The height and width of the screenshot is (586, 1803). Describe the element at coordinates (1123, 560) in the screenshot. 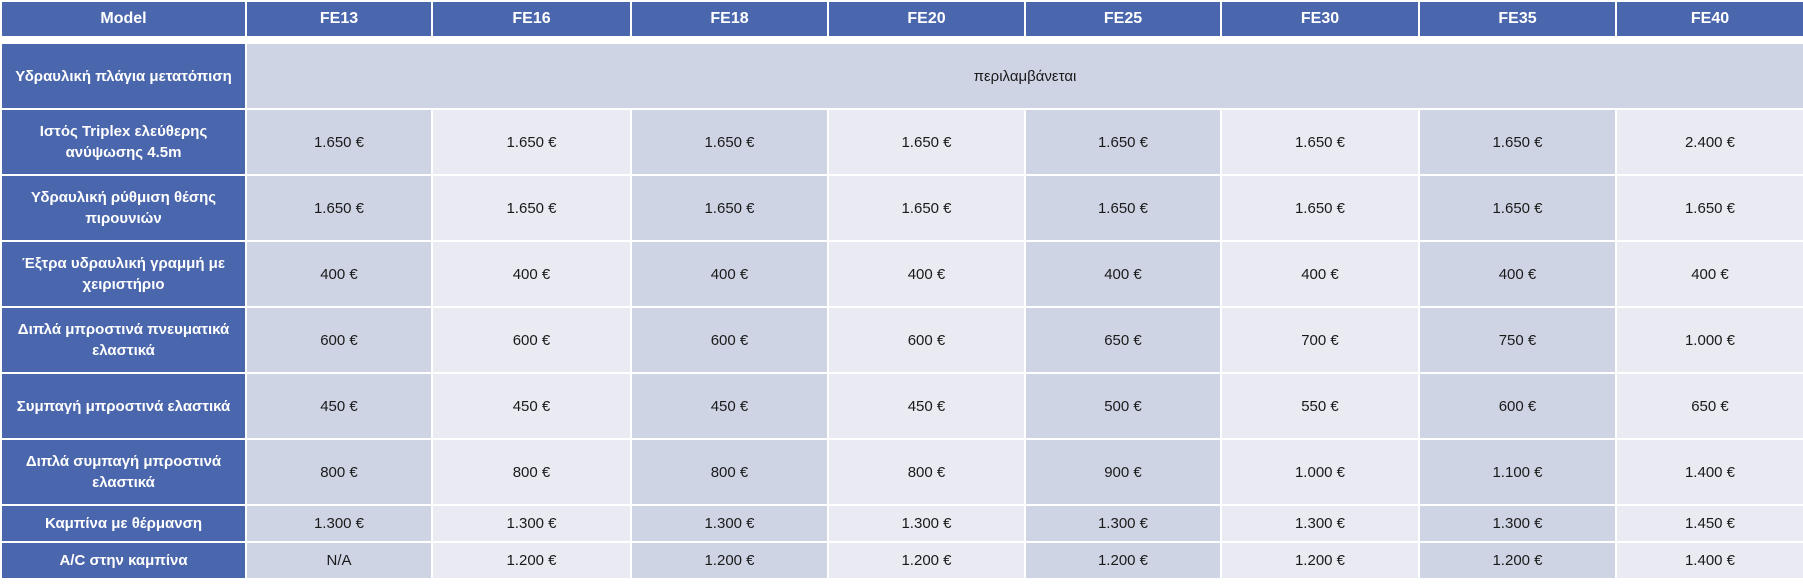

I see `price-cell-fe25: 1.200 €` at that location.